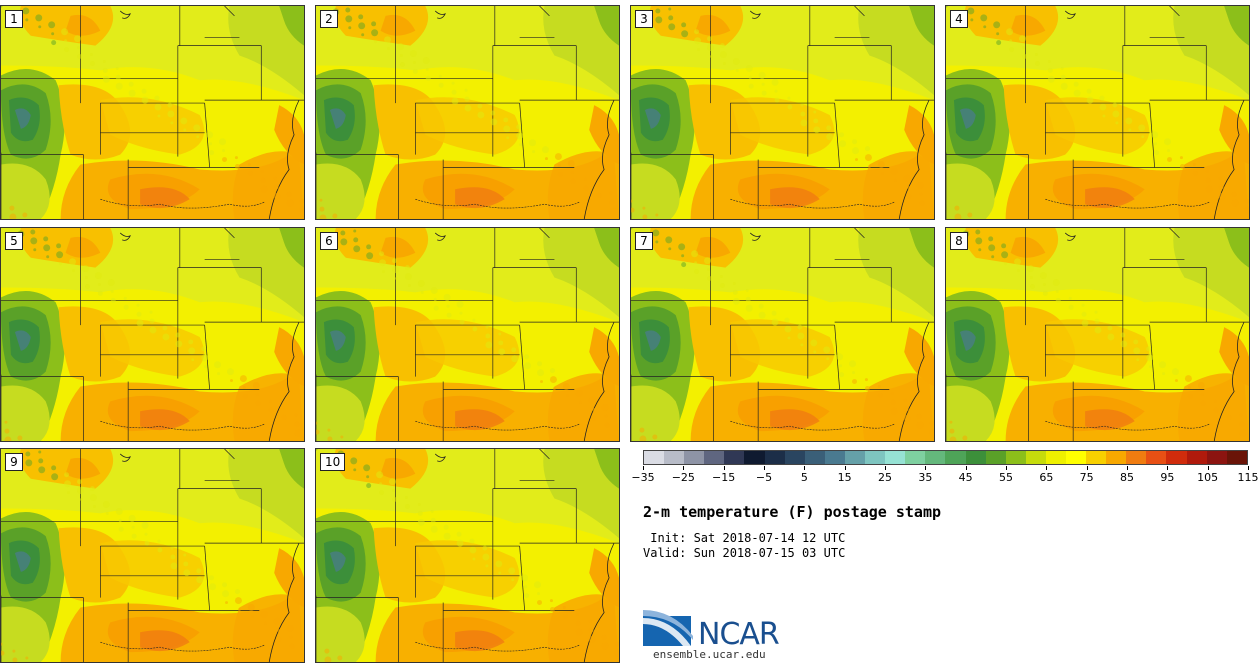 The height and width of the screenshot is (663, 1260). I want to click on temperature-colorbar, so click(945, 457).